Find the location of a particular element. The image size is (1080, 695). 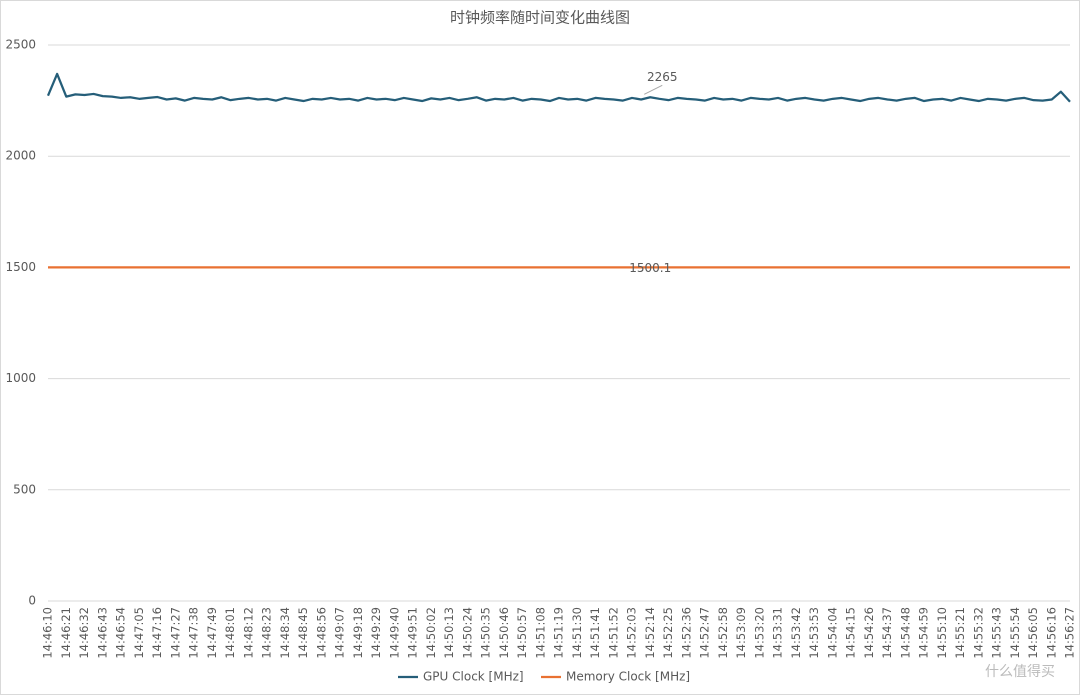

x-tick-label: 14:52:25 is located at coordinates (668, 633).